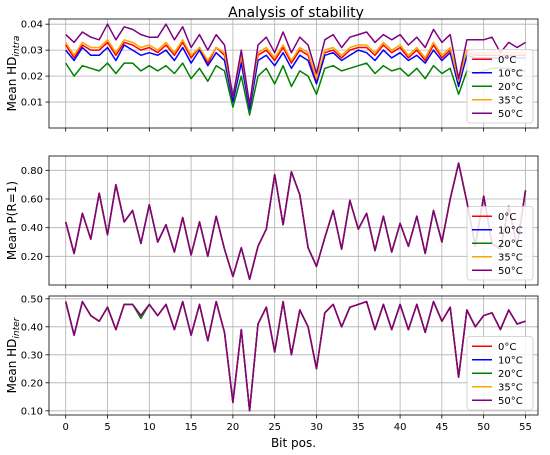 The height and width of the screenshot is (455, 550). What do you see at coordinates (191, 427) in the screenshot?
I see `x-tick-label: 15` at bounding box center [191, 427].